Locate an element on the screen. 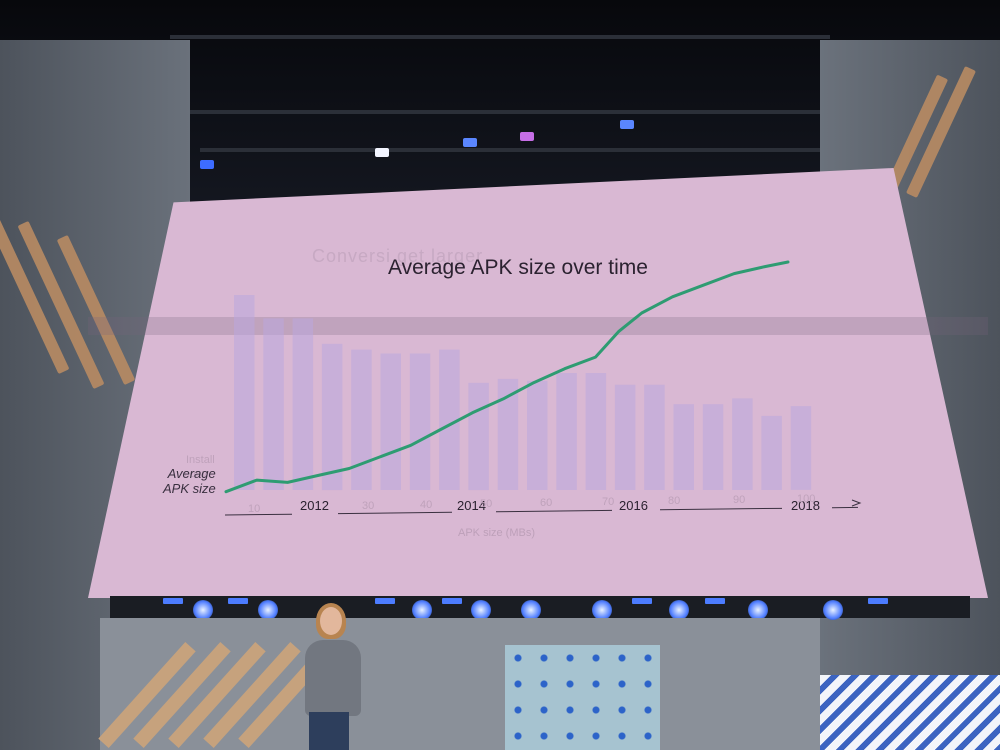  wooden-stairs is located at coordinates (217, 695).